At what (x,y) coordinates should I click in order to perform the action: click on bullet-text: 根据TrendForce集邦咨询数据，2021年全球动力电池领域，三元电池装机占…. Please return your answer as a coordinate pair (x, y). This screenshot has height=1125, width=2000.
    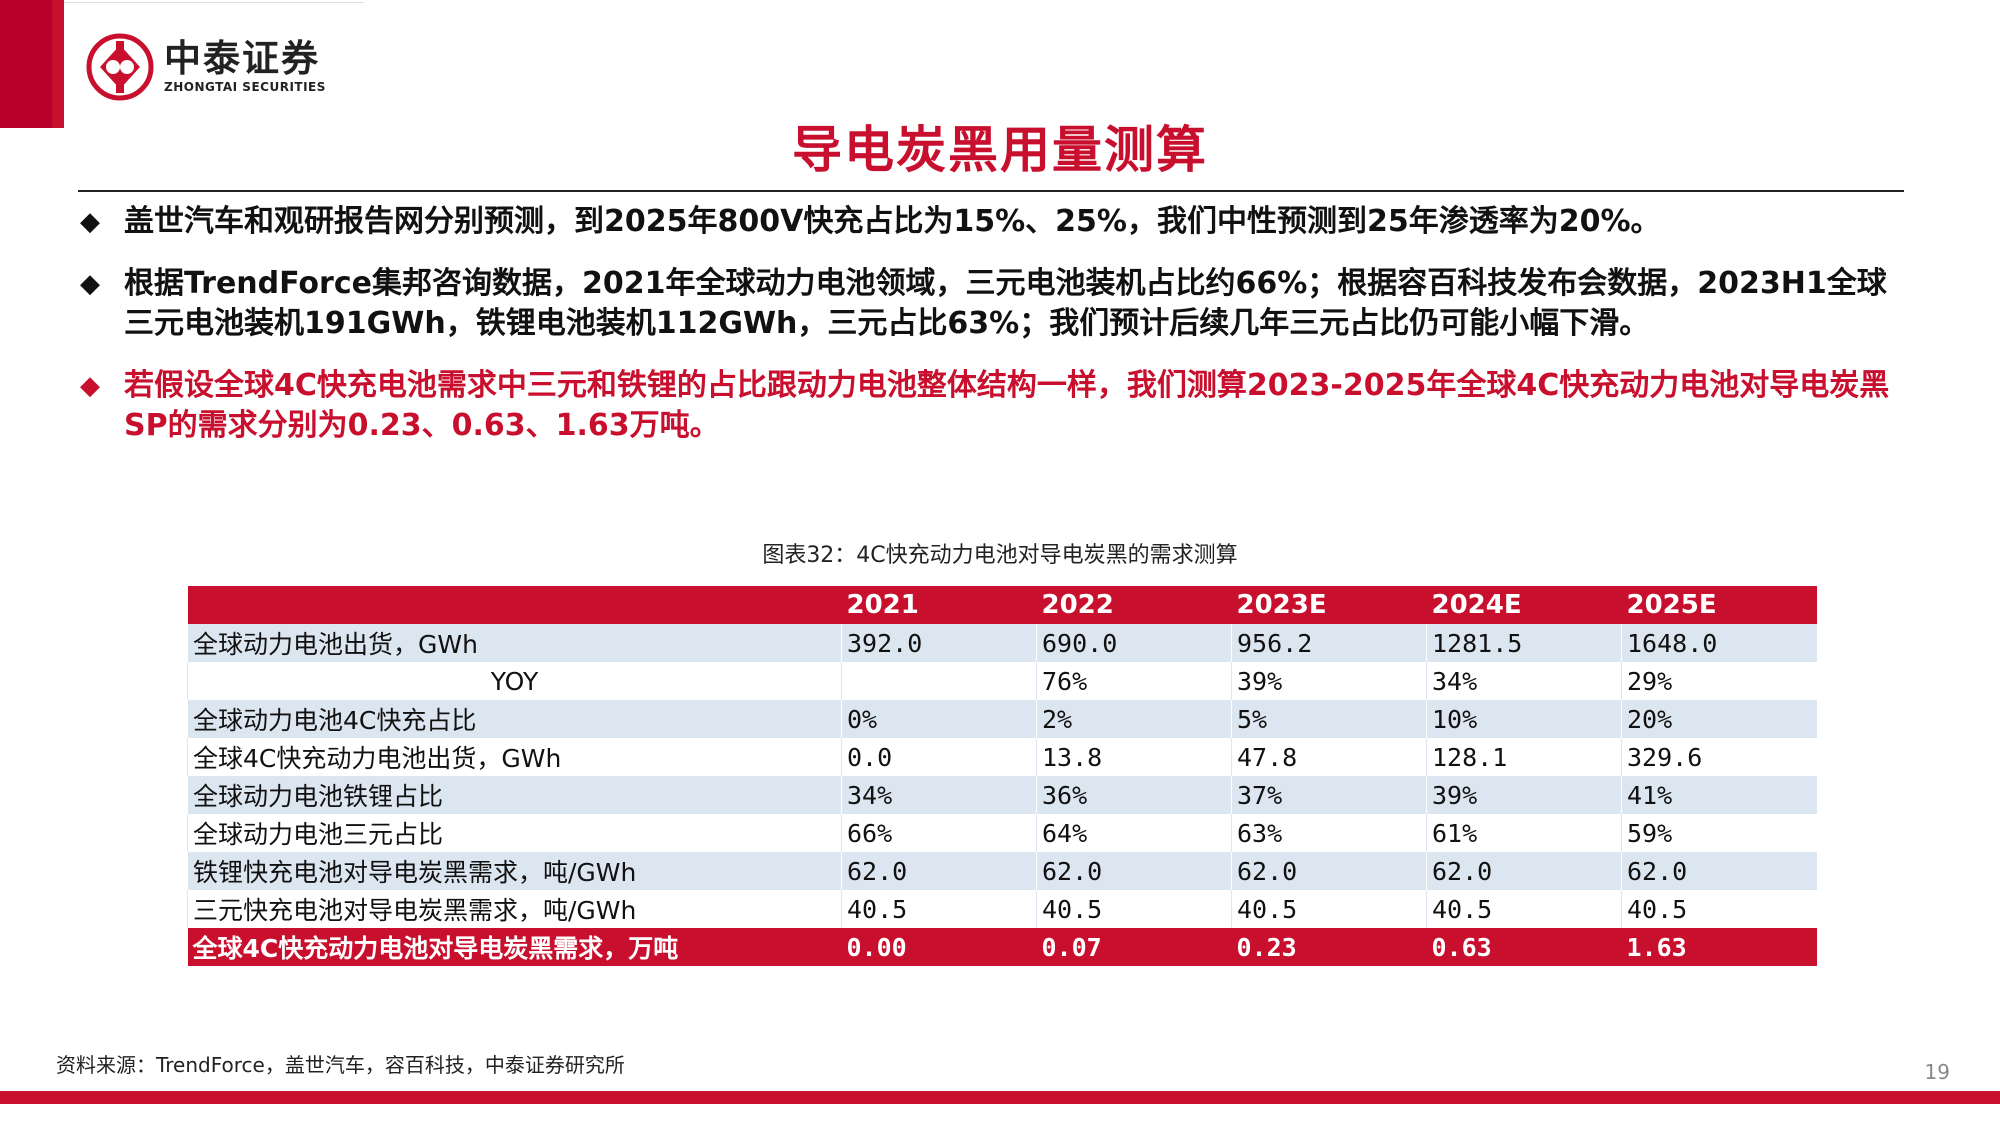
    Looking at the image, I should click on (1005, 303).